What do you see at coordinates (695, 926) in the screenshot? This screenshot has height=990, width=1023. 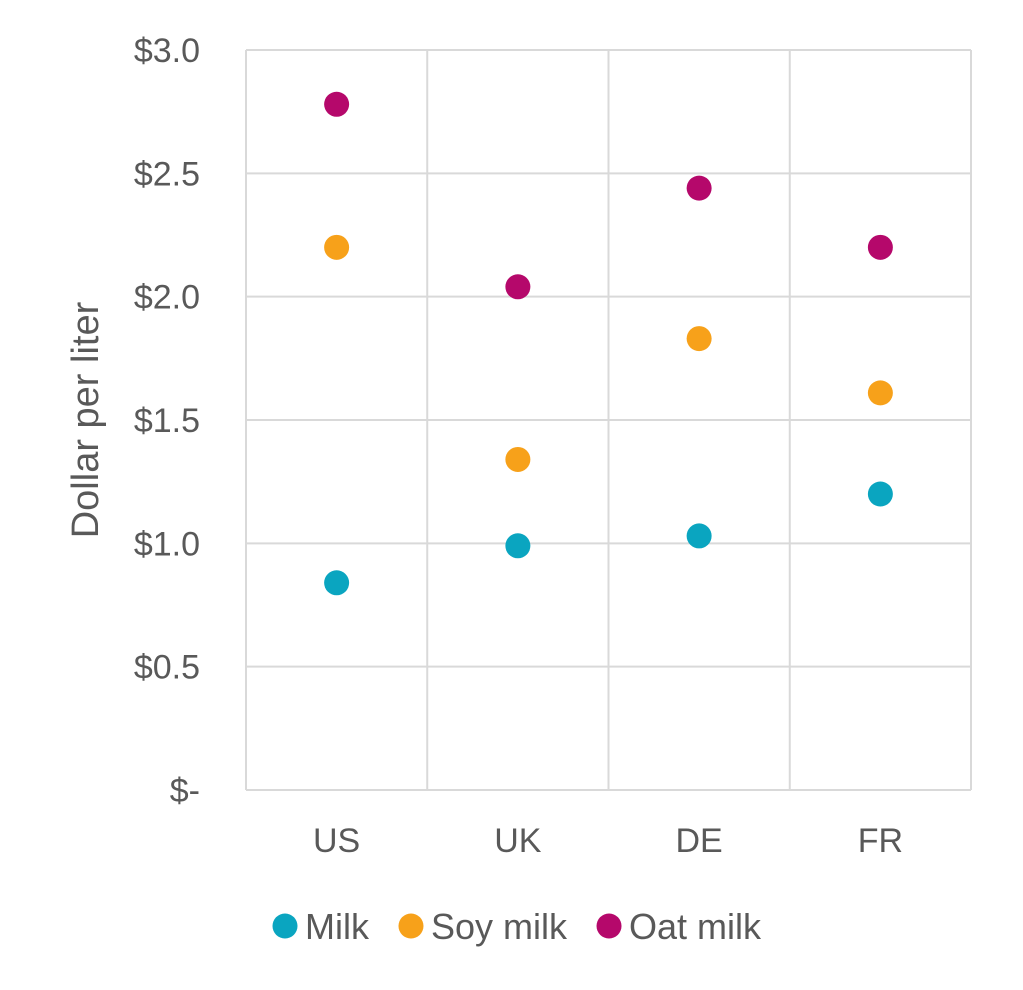 I see `legend-label: Oat milk` at bounding box center [695, 926].